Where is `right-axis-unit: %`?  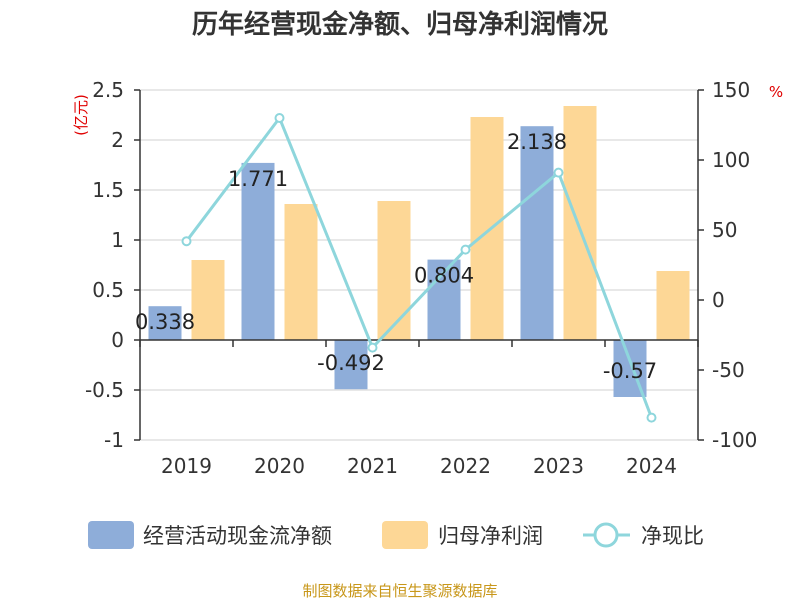
right-axis-unit: % is located at coordinates (776, 92).